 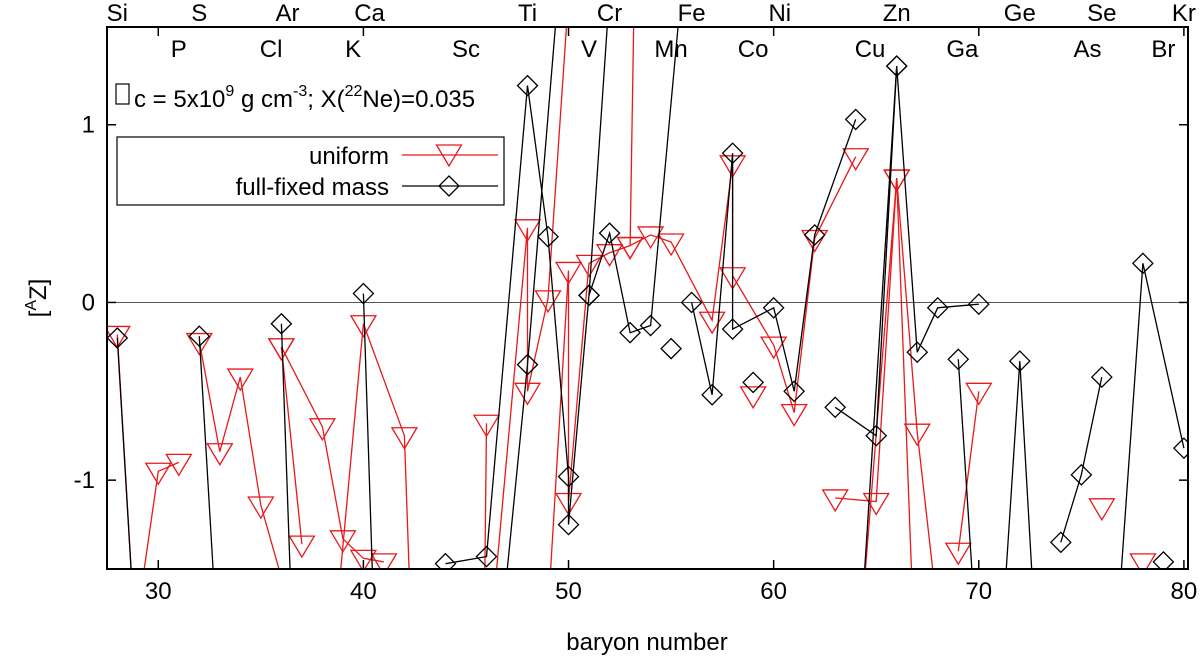 What do you see at coordinates (670, 49) in the screenshot?
I see `element-label-mn: Mn` at bounding box center [670, 49].